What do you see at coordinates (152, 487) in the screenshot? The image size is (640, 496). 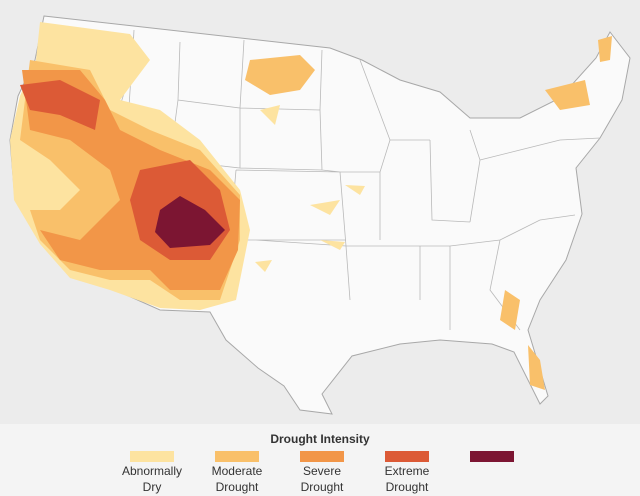 I see `legend-label: Dry` at bounding box center [152, 487].